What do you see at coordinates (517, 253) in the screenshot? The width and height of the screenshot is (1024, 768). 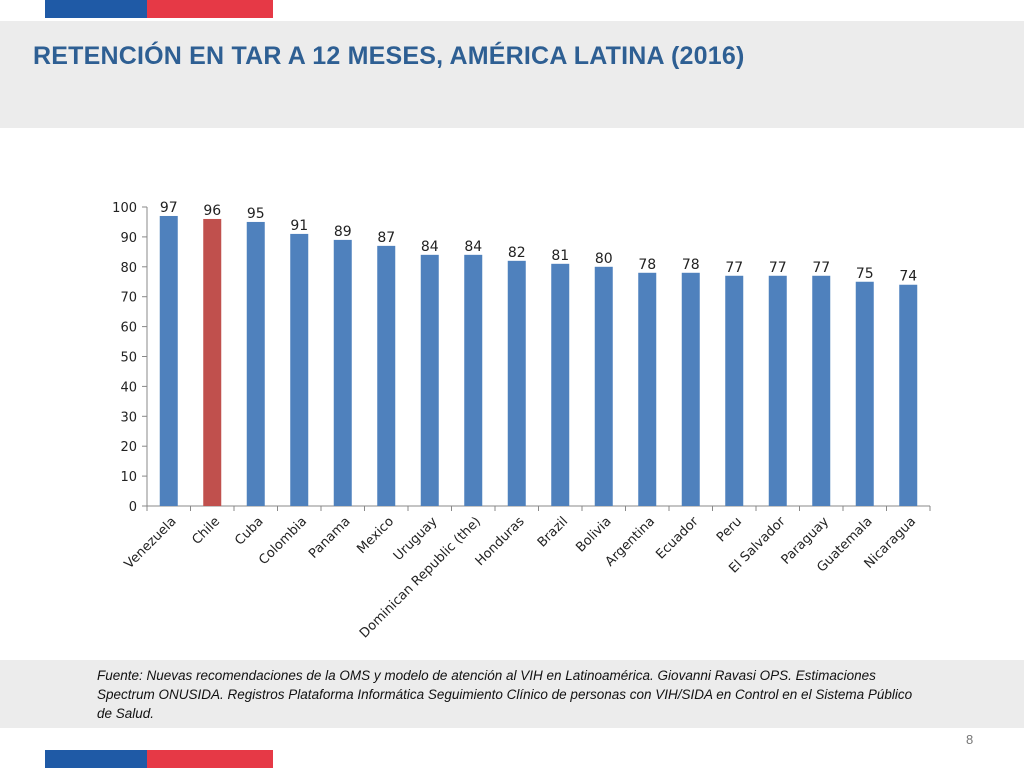 I see `data-label: 82` at bounding box center [517, 253].